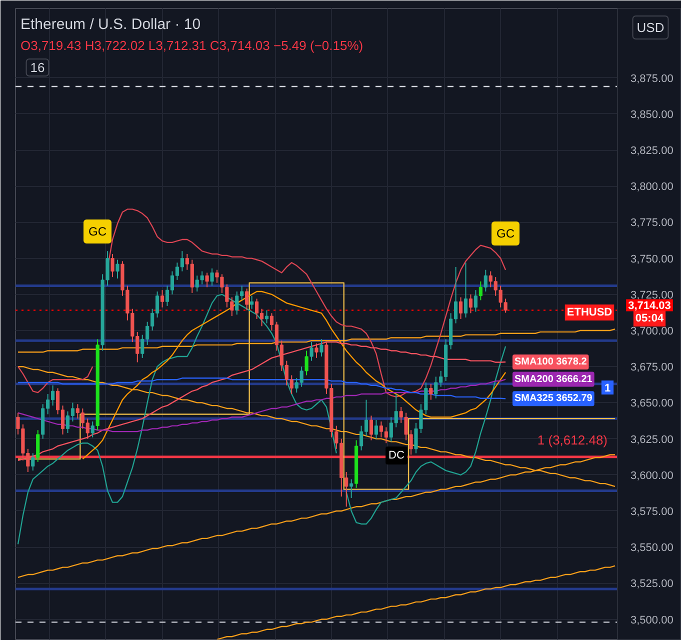 The image size is (681, 640). Describe the element at coordinates (652, 440) in the screenshot. I see `y-tick-label: 3,625.00` at that location.